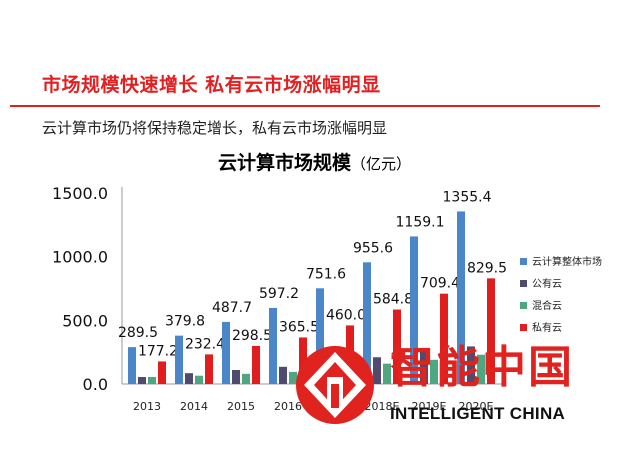 This screenshot has width=629, height=472. Describe the element at coordinates (382, 406) in the screenshot. I see `x-tick-label: 2018E` at that location.